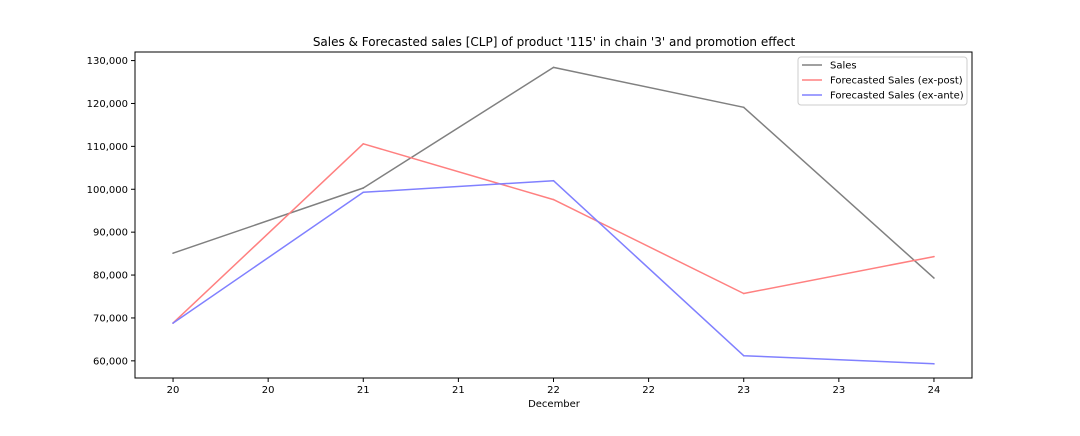  I want to click on y-tick-label: 120,000, so click(107, 104).